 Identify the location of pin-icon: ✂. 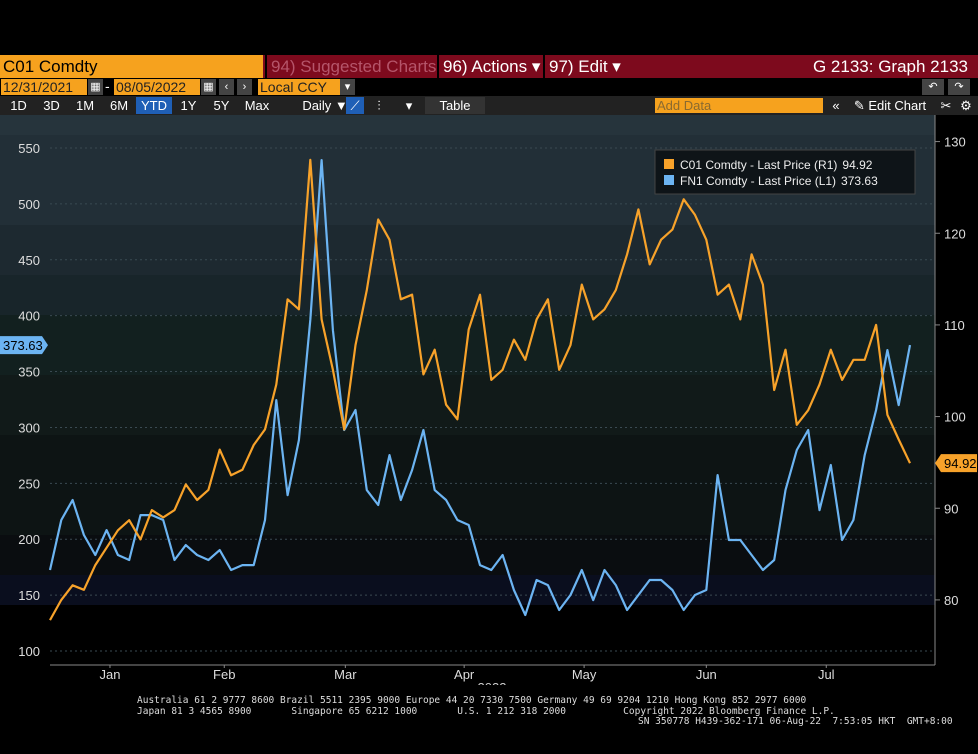
(946, 105).